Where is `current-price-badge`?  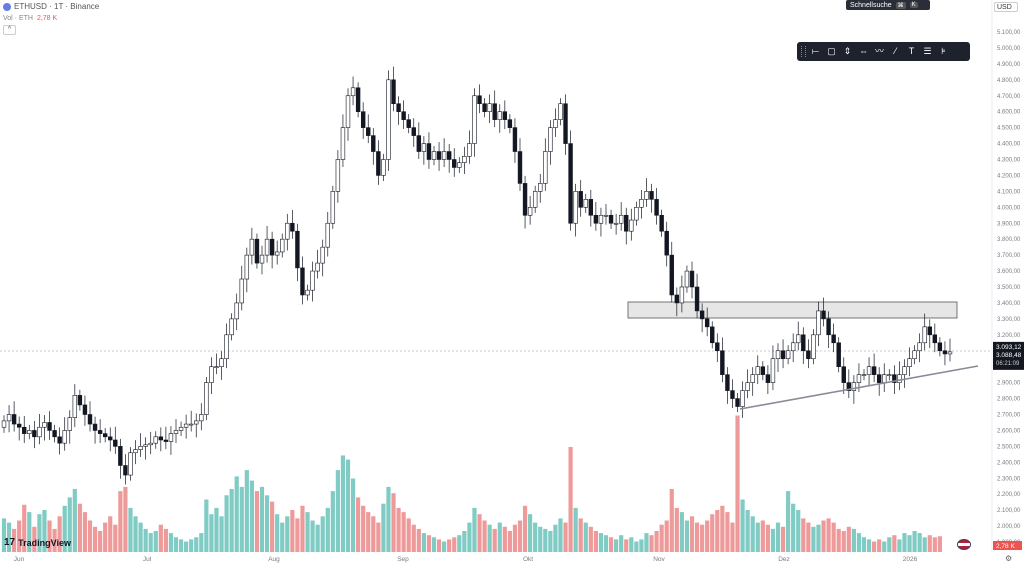
current-price-badge is located at coordinates (1008, 355).